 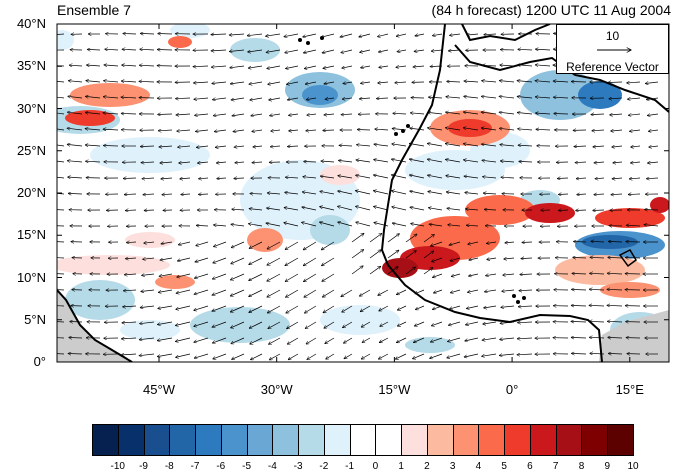 What do you see at coordinates (607, 466) in the screenshot?
I see `colorbar-label: 9` at bounding box center [607, 466].